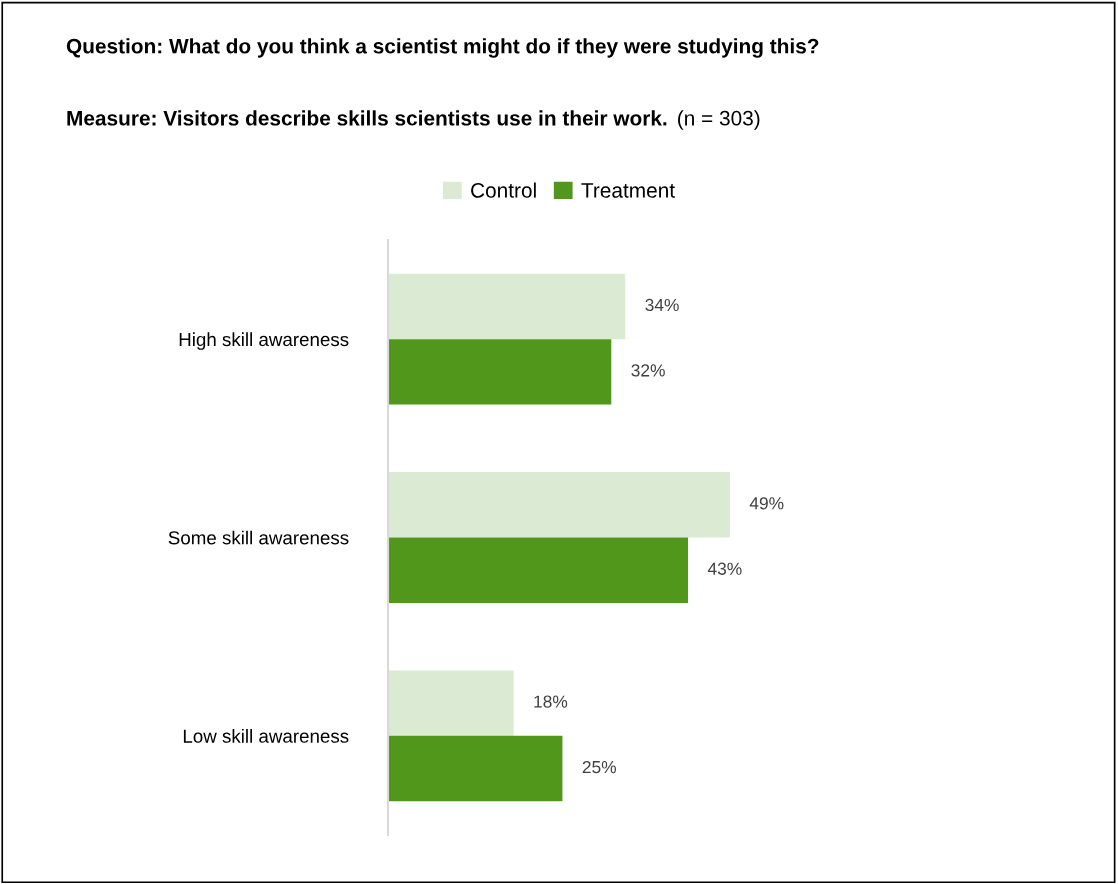 The width and height of the screenshot is (1118, 884). Describe the element at coordinates (724, 568) in the screenshot. I see `data-label: 43%` at that location.